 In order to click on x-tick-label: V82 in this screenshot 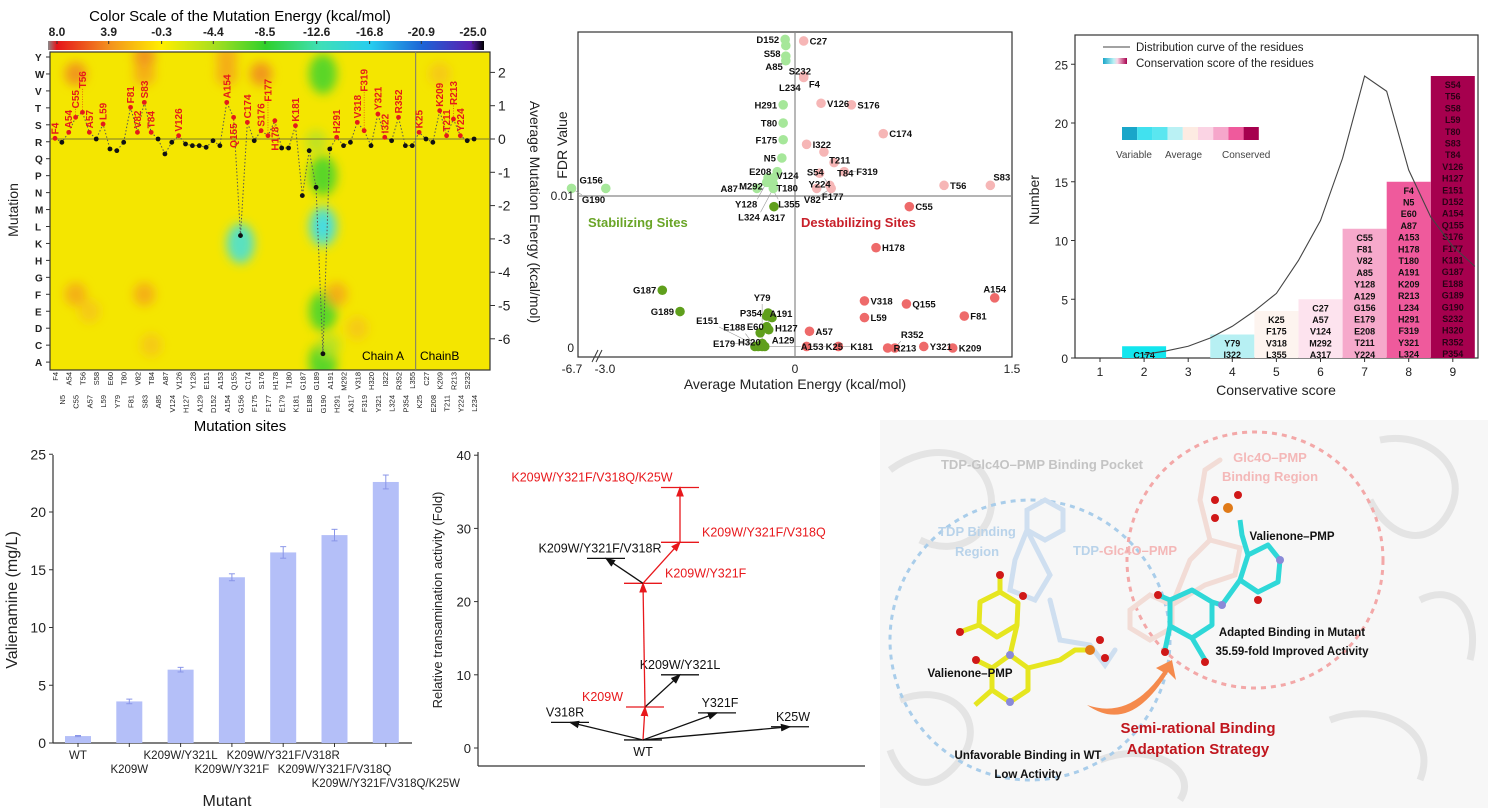, I will do `click(137, 378)`.